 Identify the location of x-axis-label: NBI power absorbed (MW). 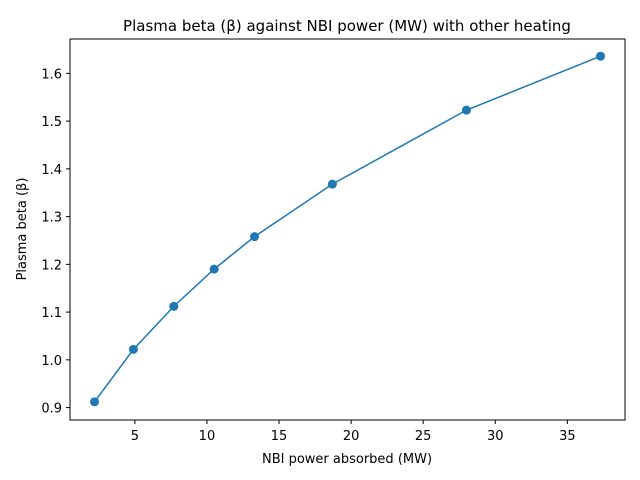
(347, 459).